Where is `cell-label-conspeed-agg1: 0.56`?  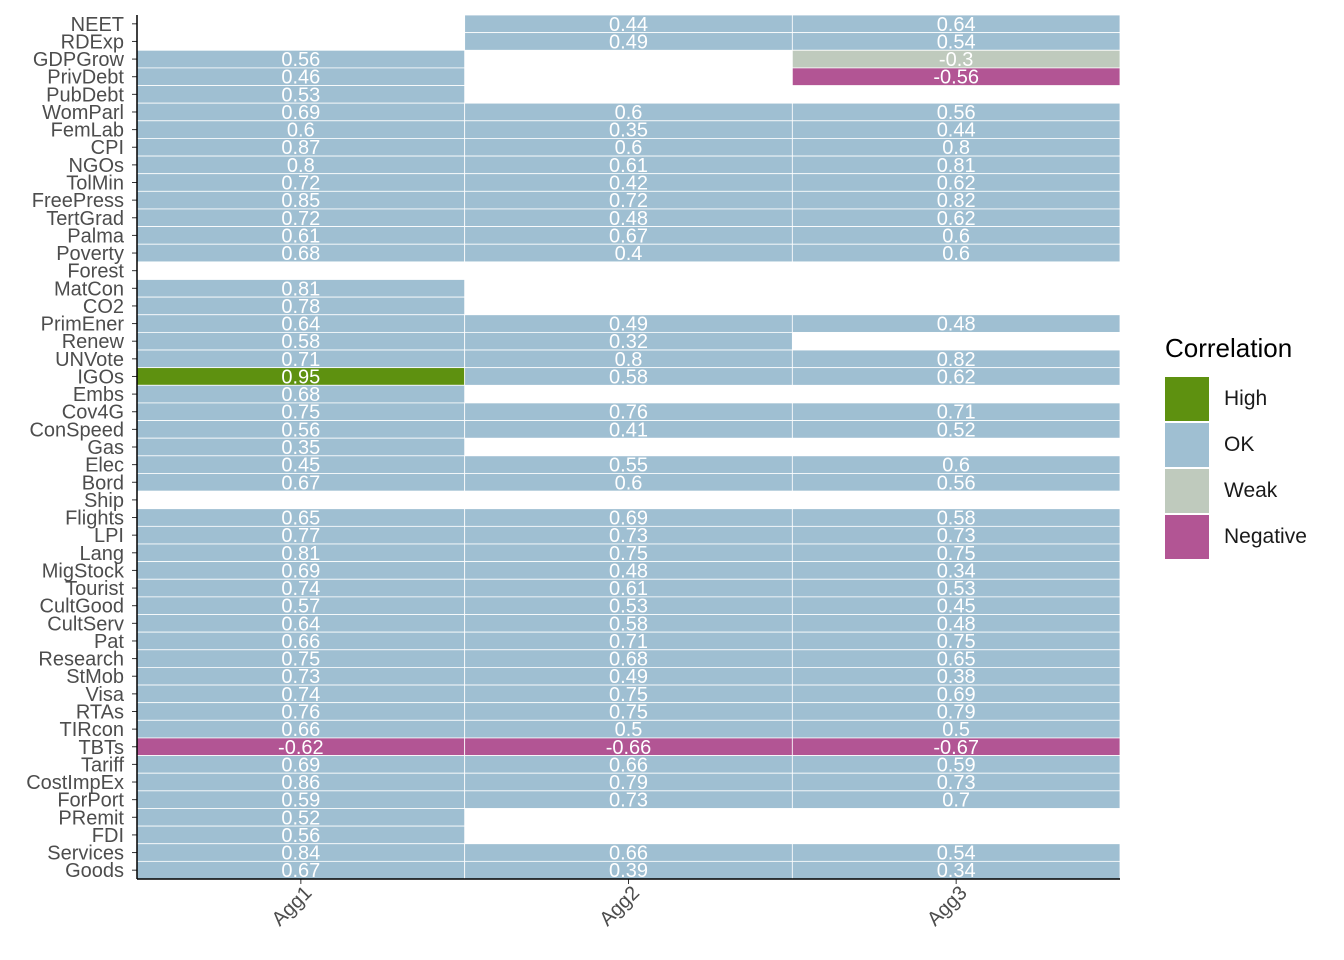
cell-label-conspeed-agg1: 0.56 is located at coordinates (300, 430).